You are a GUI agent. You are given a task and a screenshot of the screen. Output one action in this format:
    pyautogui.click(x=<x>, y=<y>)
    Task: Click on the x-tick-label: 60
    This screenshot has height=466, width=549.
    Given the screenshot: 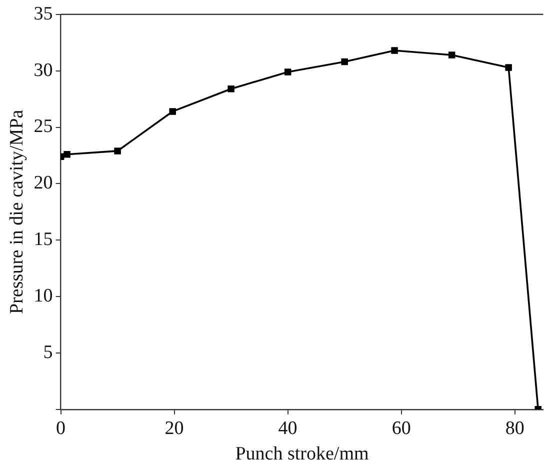 What is the action you would take?
    pyautogui.click(x=401, y=428)
    